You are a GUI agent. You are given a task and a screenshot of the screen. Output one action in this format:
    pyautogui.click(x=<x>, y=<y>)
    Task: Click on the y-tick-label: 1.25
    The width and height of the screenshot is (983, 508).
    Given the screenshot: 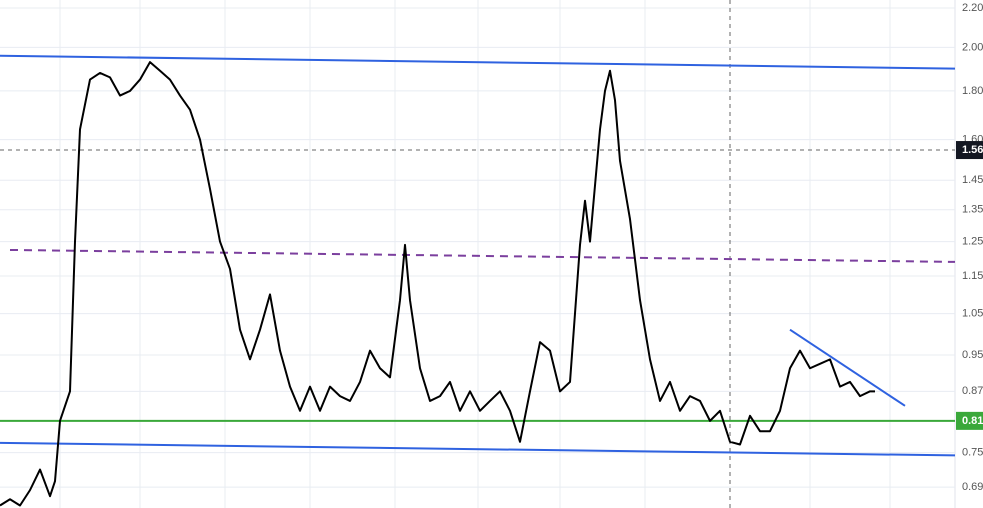 What is the action you would take?
    pyautogui.click(x=972, y=241)
    